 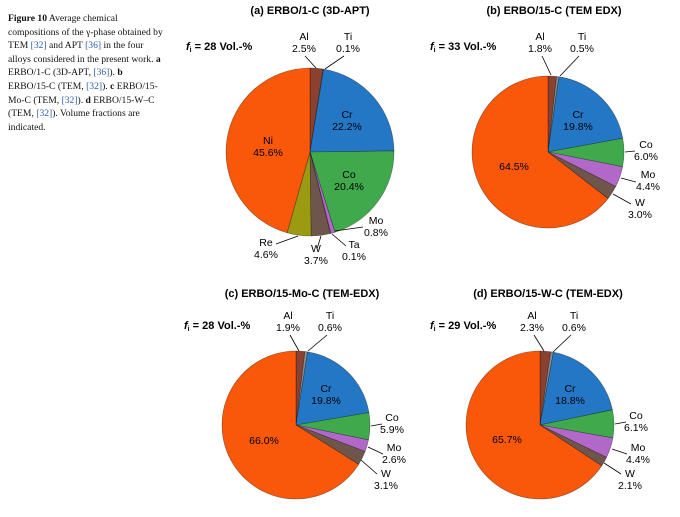 I want to click on slice-label-value: 20.4%, so click(x=349, y=187).